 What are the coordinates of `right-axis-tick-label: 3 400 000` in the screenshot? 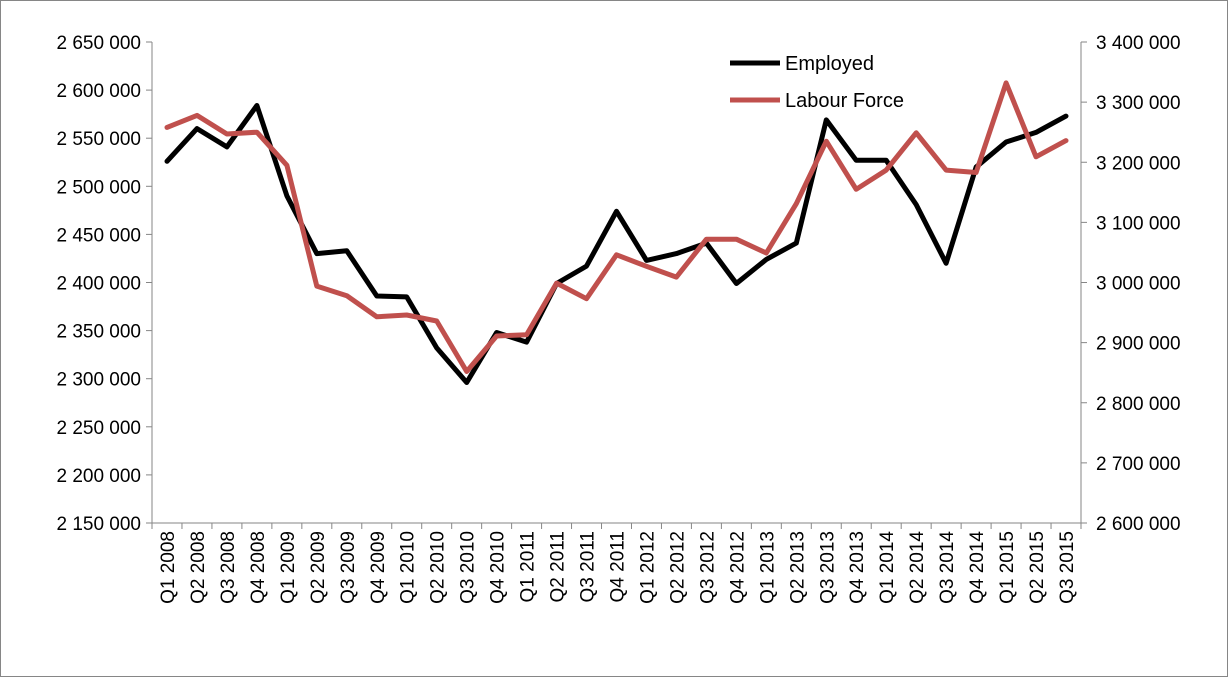 It's located at (1138, 43).